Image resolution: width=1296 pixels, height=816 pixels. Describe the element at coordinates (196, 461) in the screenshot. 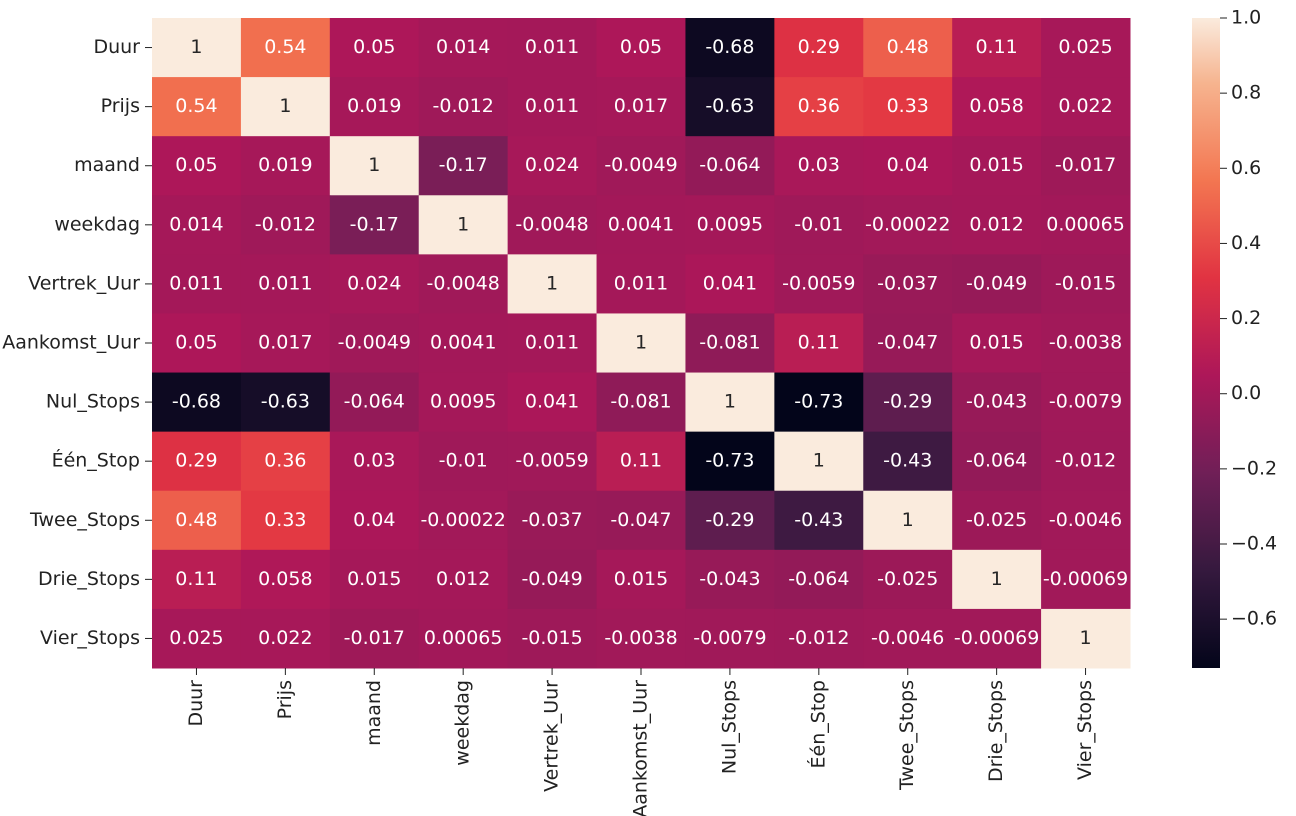

I see `cell-label: 0.29` at that location.